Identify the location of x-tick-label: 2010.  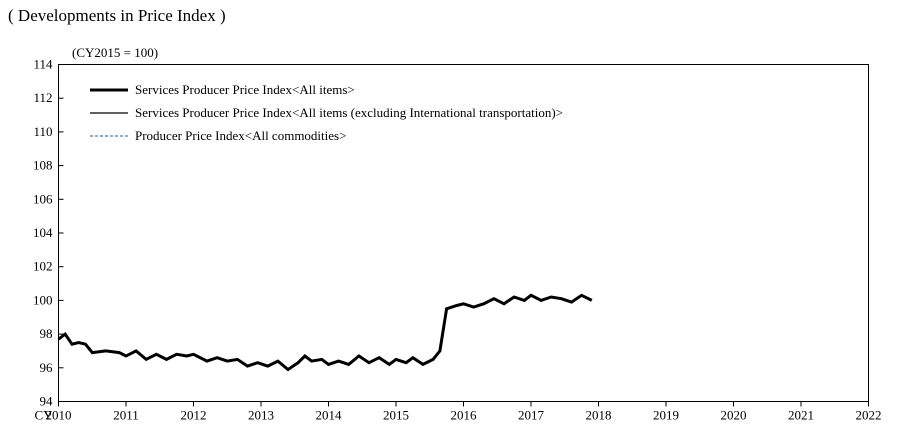
(59, 415).